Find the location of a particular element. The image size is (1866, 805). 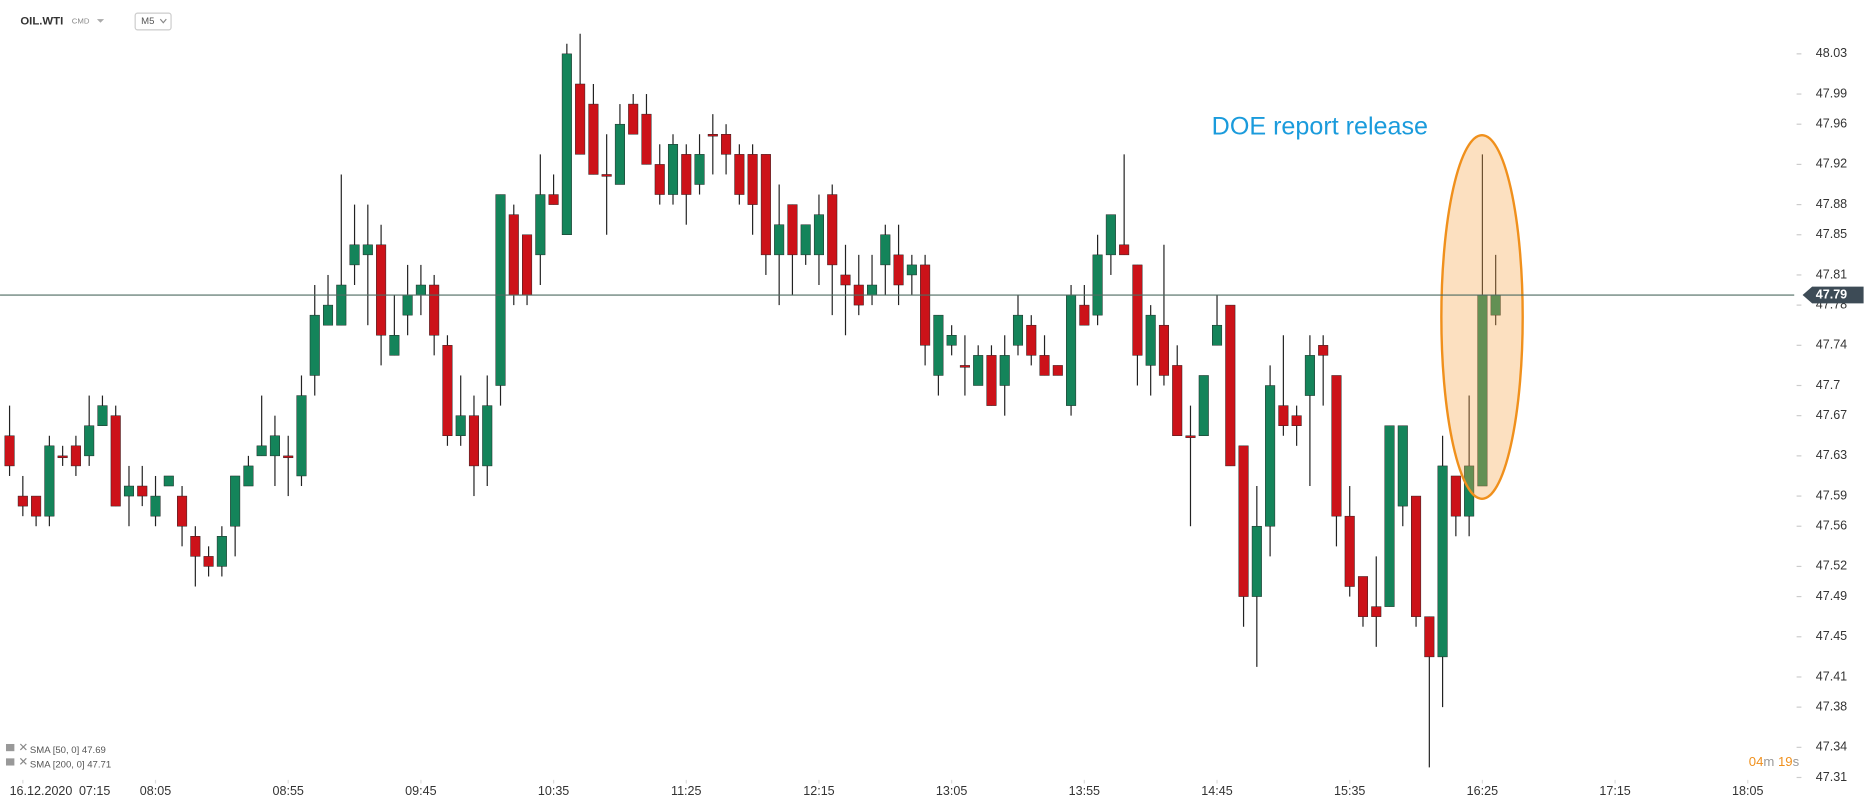

timer-minutes: 04 is located at coordinates (1756, 762).